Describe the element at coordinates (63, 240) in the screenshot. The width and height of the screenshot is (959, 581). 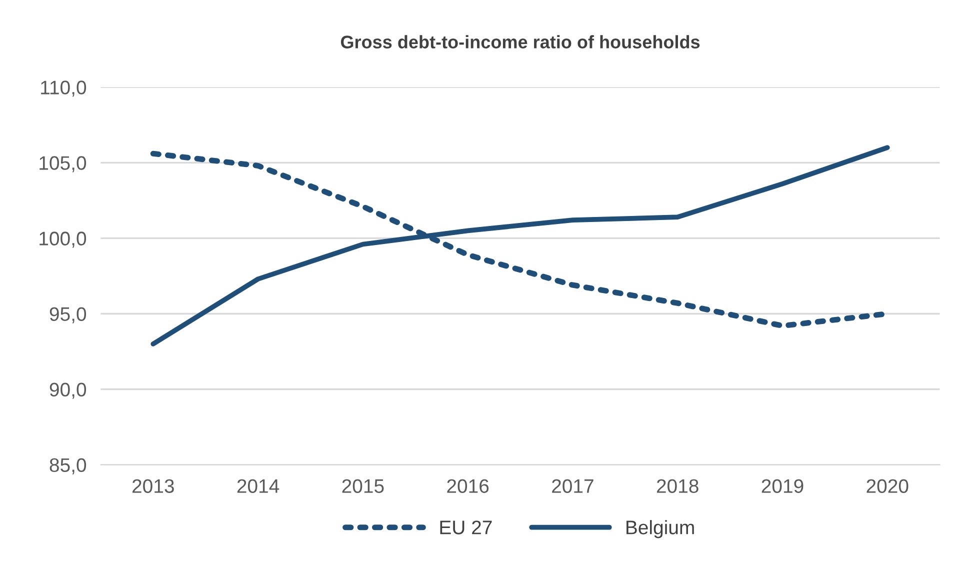
I see `y-tick-label: 100,0` at that location.